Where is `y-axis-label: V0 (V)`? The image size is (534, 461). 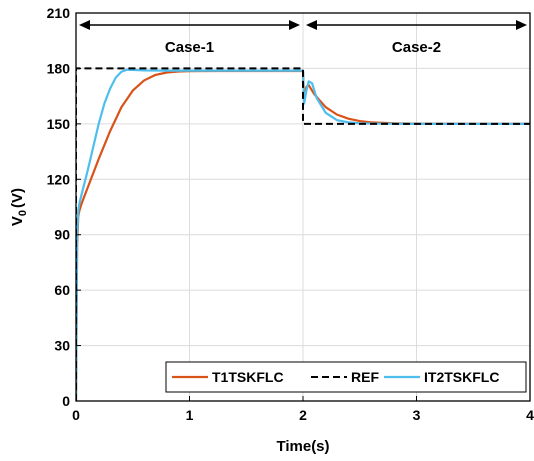 y-axis-label: V0 (V) is located at coordinates (19, 207).